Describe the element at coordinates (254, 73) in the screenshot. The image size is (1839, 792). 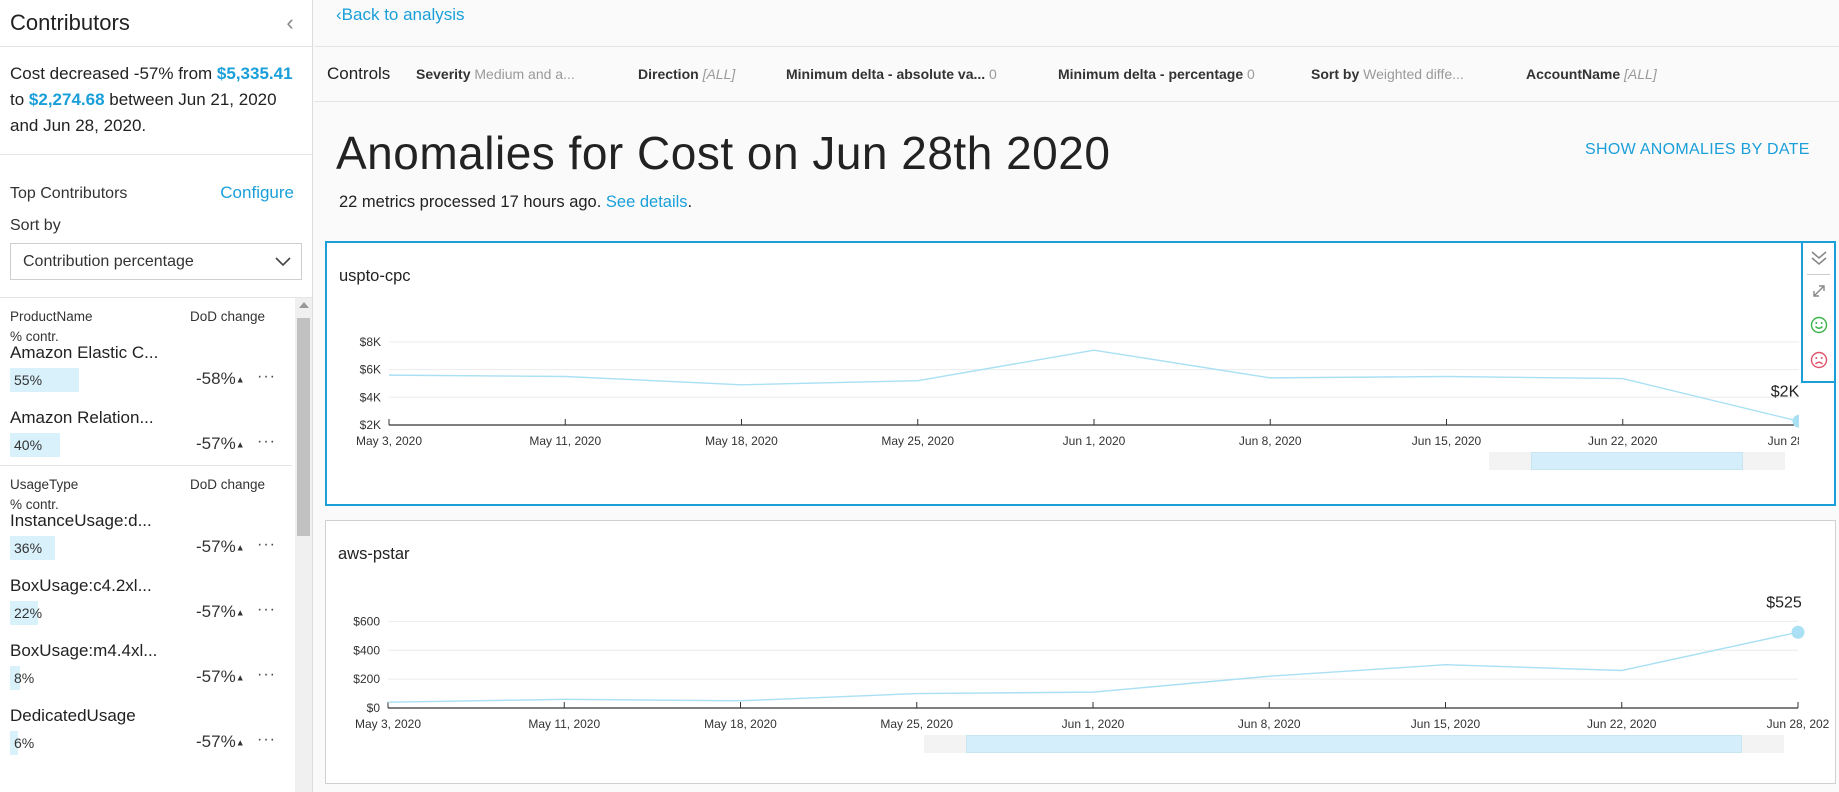
I see `from-value: $5,335.41` at that location.